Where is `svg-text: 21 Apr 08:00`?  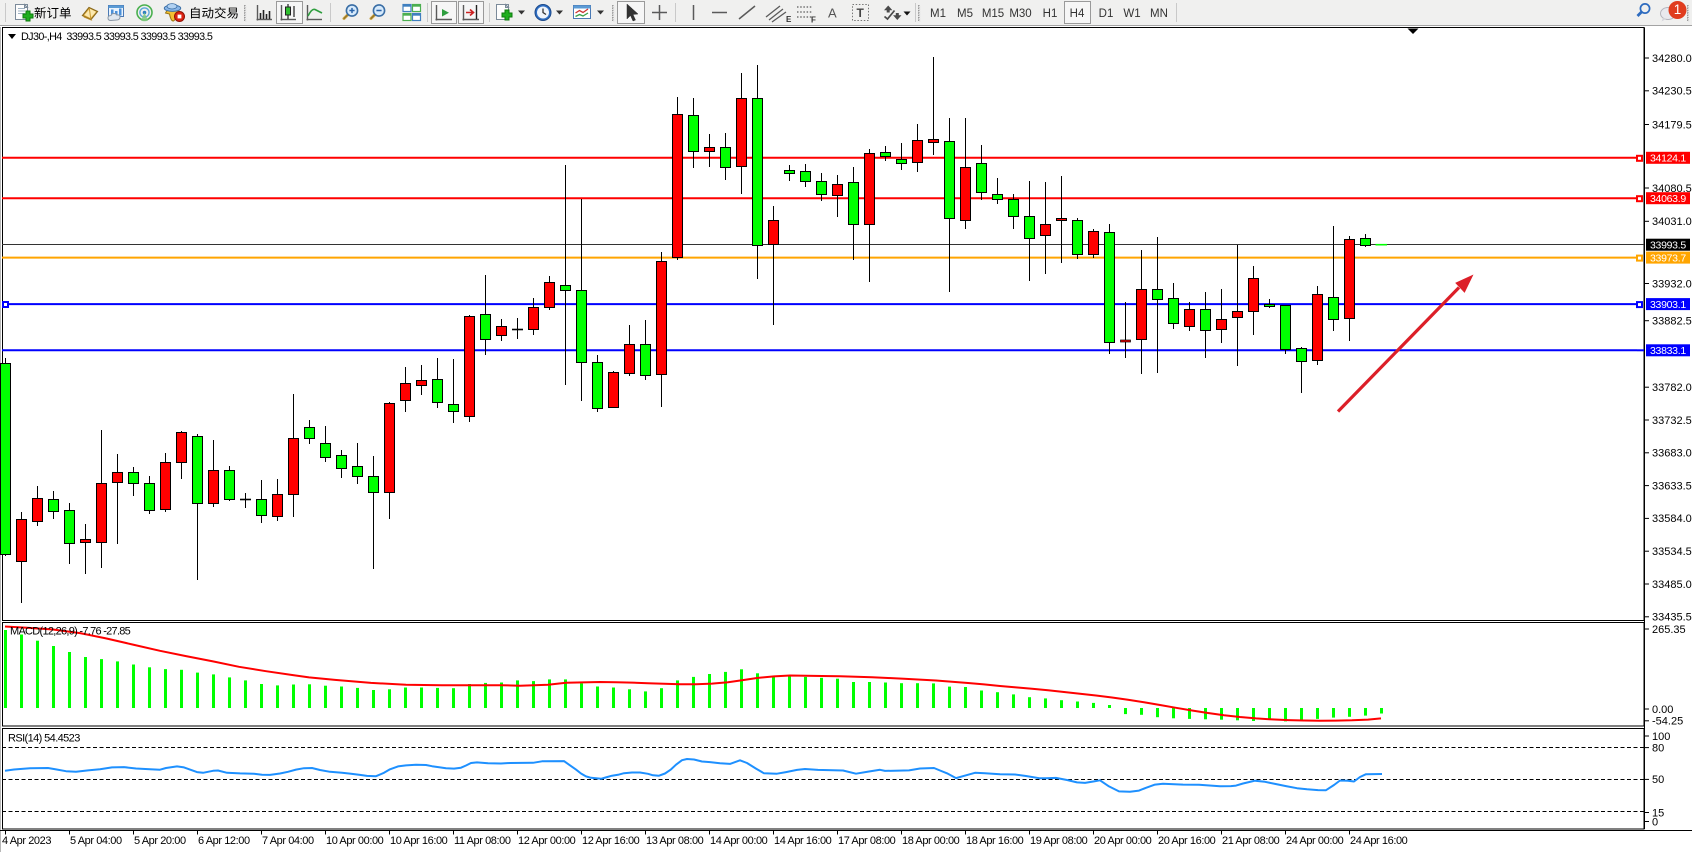 svg-text: 21 Apr 08:00 is located at coordinates (1251, 841).